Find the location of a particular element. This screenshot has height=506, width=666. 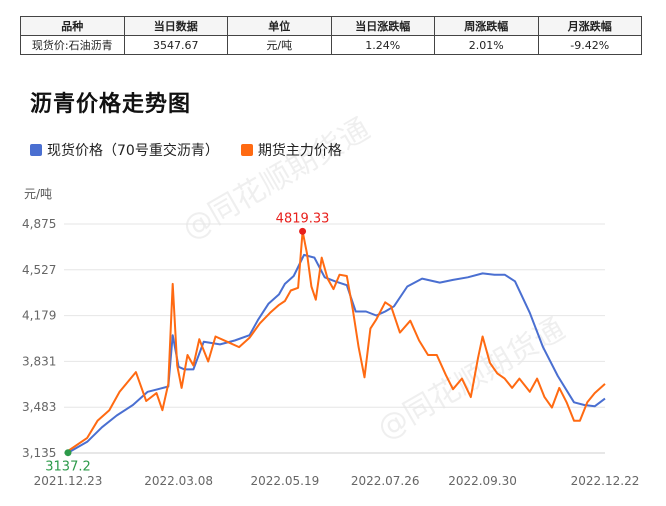

legend-item-futures: 期货主力价格 is located at coordinates (291, 150).